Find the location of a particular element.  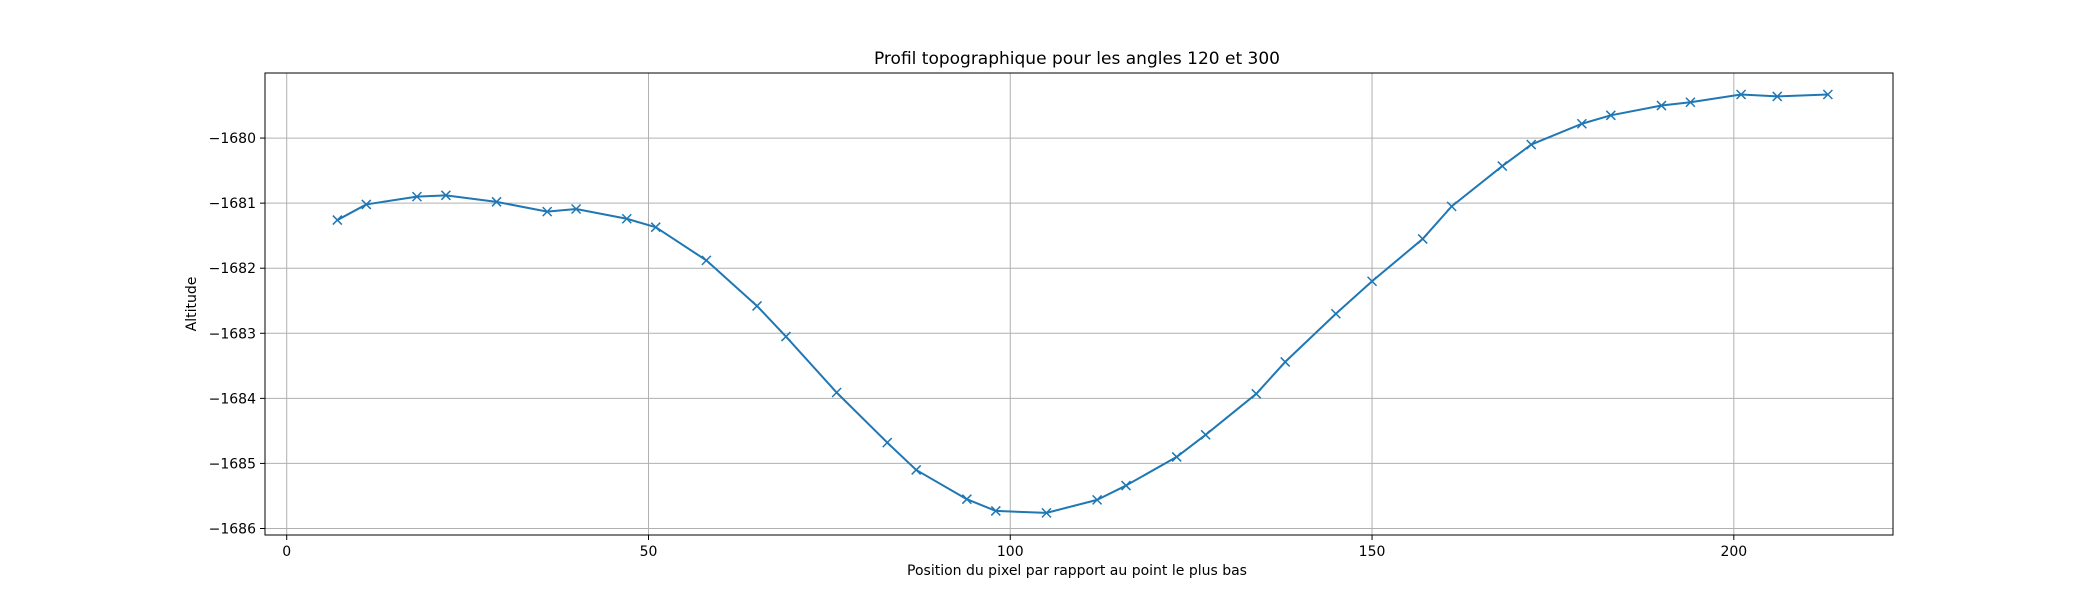

x-tick-label: 0 is located at coordinates (286, 552).